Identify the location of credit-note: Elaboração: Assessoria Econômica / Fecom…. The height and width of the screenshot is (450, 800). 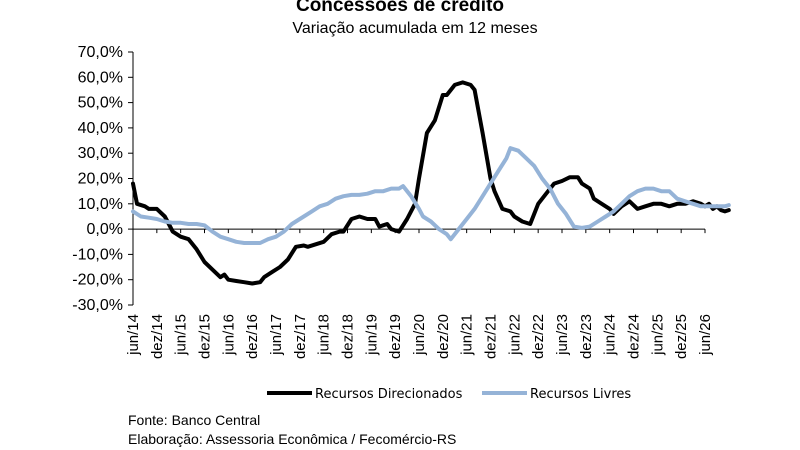
(292, 439).